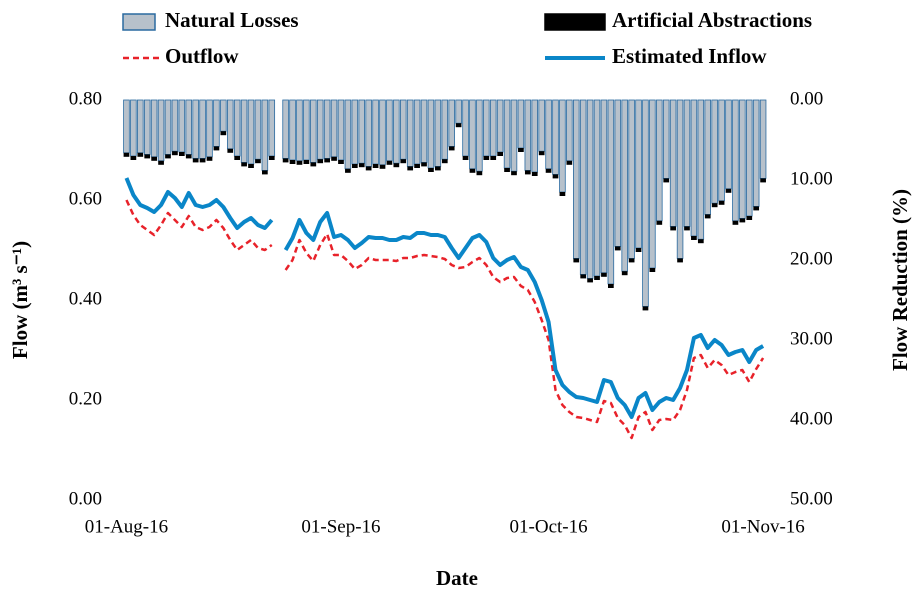 Image resolution: width=914 pixels, height=590 pixels. What do you see at coordinates (85, 398) in the screenshot?
I see `y-tick-label: 0.20` at bounding box center [85, 398].